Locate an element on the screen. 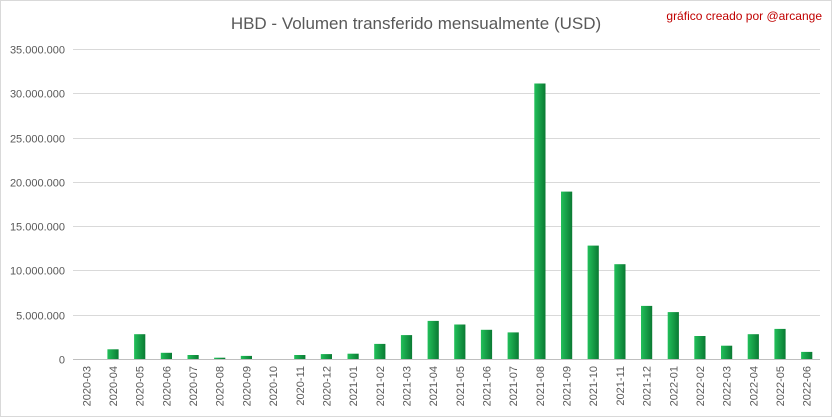 This screenshot has height=417, width=832. x-tick-label: 2020-06 is located at coordinates (167, 386).